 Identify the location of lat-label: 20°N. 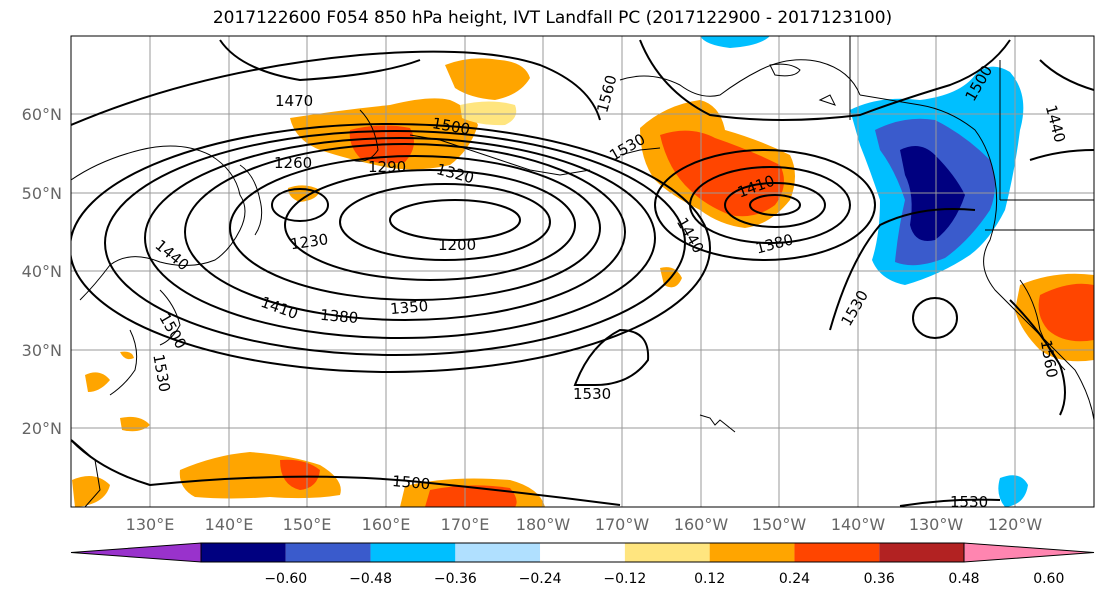
(42, 428).